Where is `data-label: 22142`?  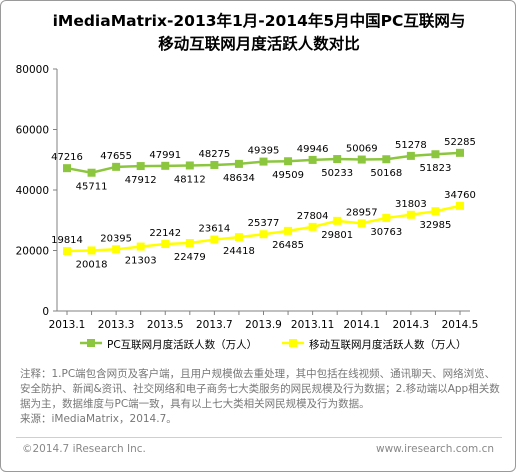
data-label: 22142 is located at coordinates (165, 233).